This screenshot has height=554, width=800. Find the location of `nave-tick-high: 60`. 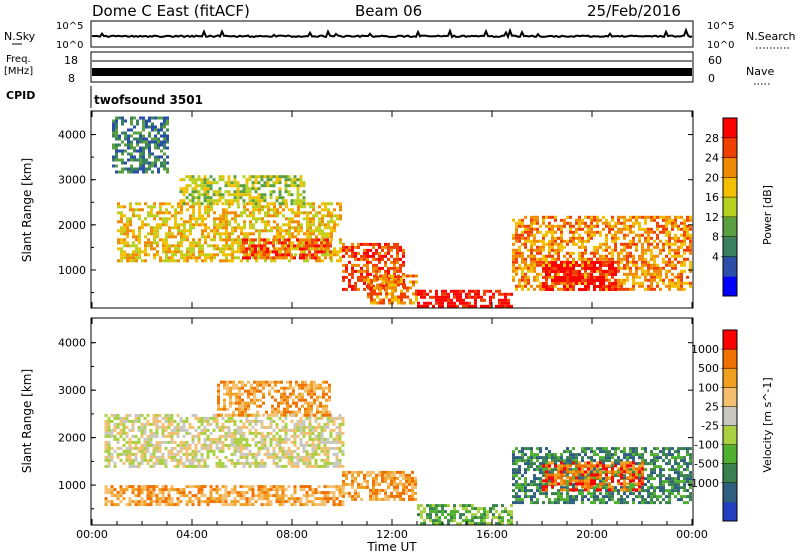

nave-tick-high: 60 is located at coordinates (715, 60).